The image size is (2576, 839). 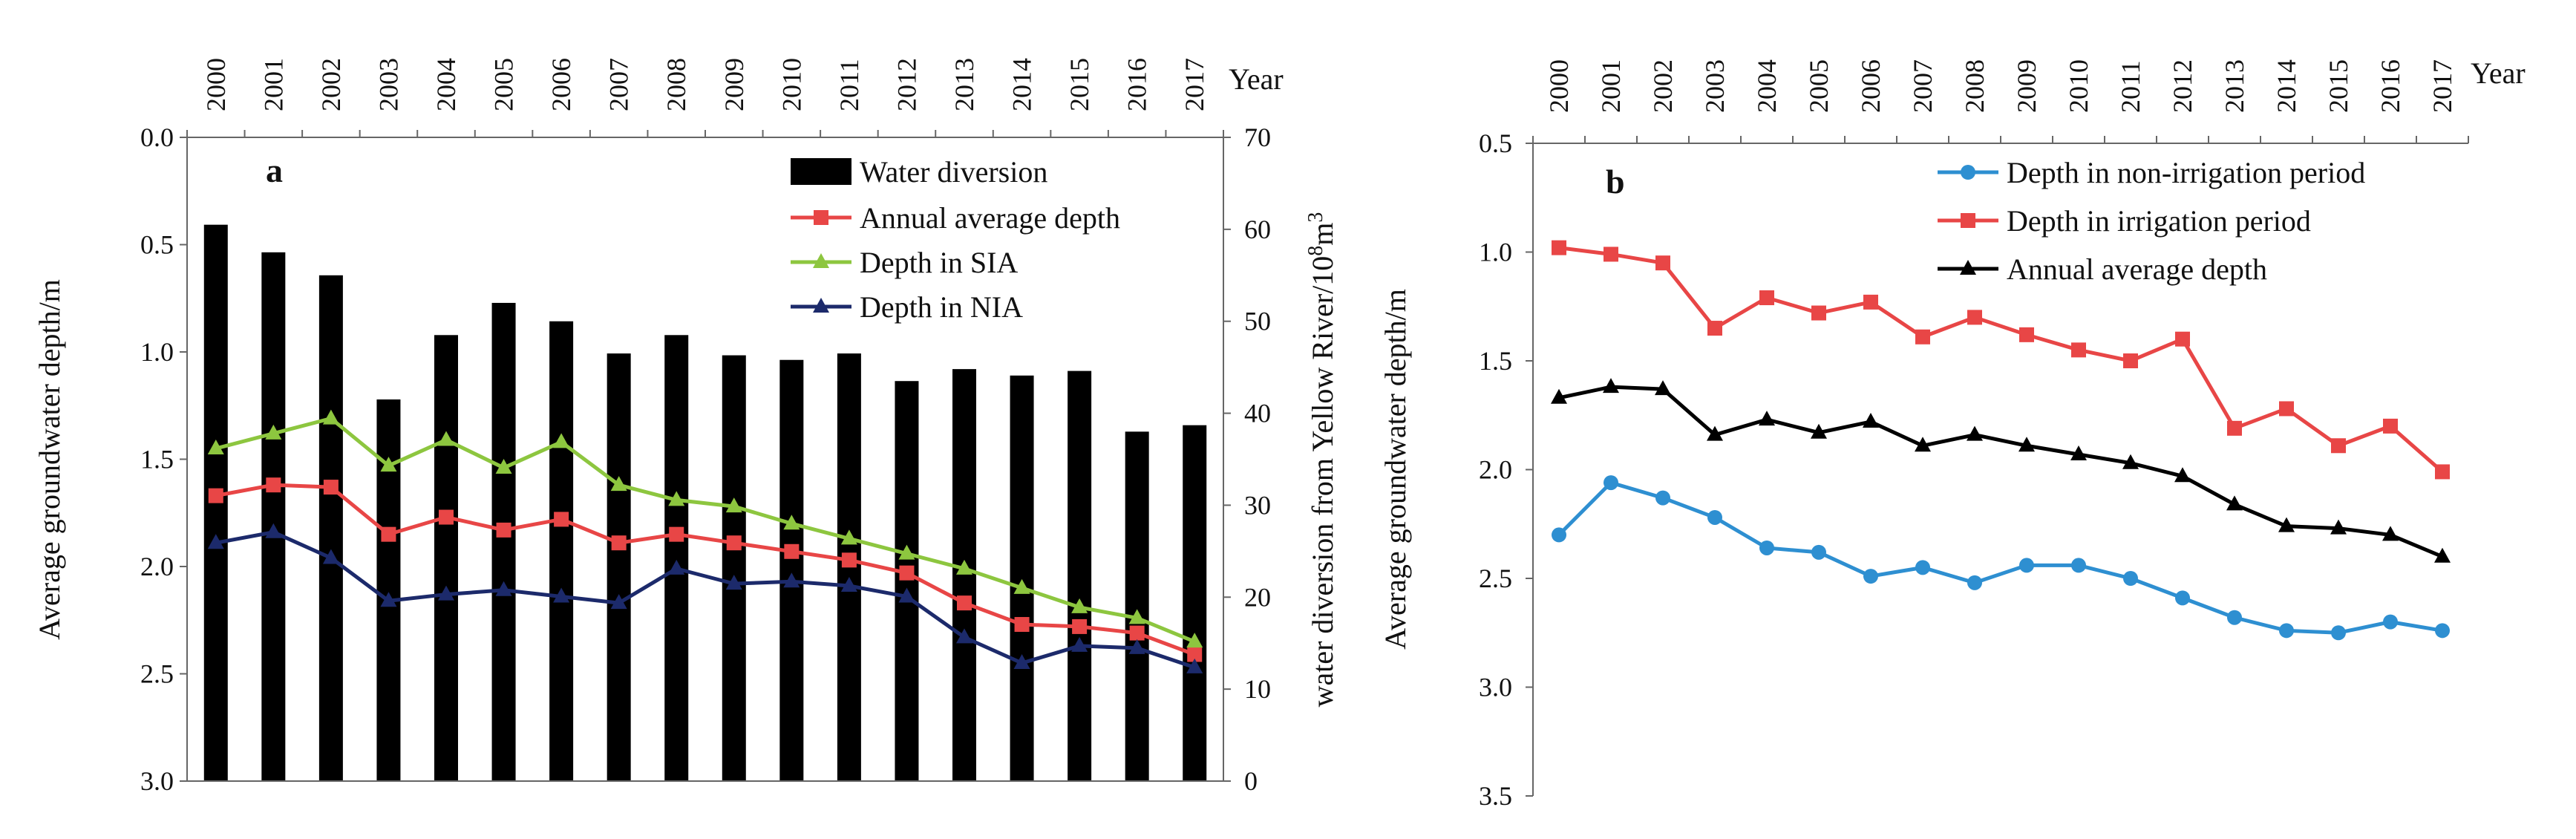 I want to click on a-bar-2014, so click(x=1022, y=578).